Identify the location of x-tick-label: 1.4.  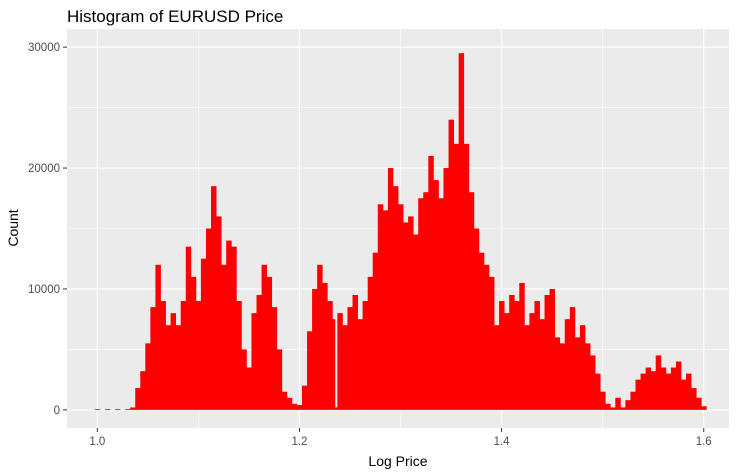
(502, 442).